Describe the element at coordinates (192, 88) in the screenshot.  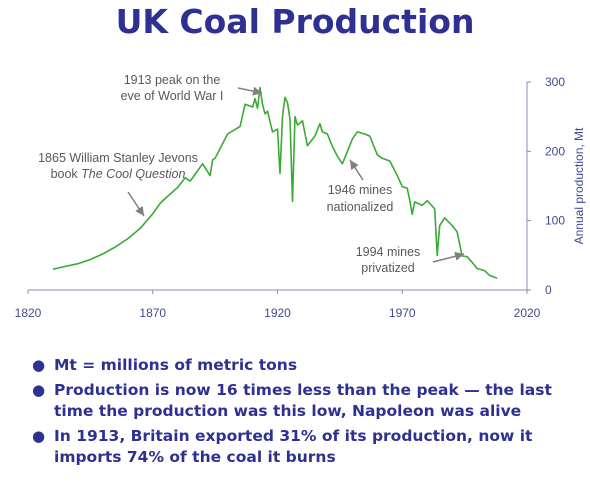
I see `annotation: 1913 peak on the eve of World War I` at that location.